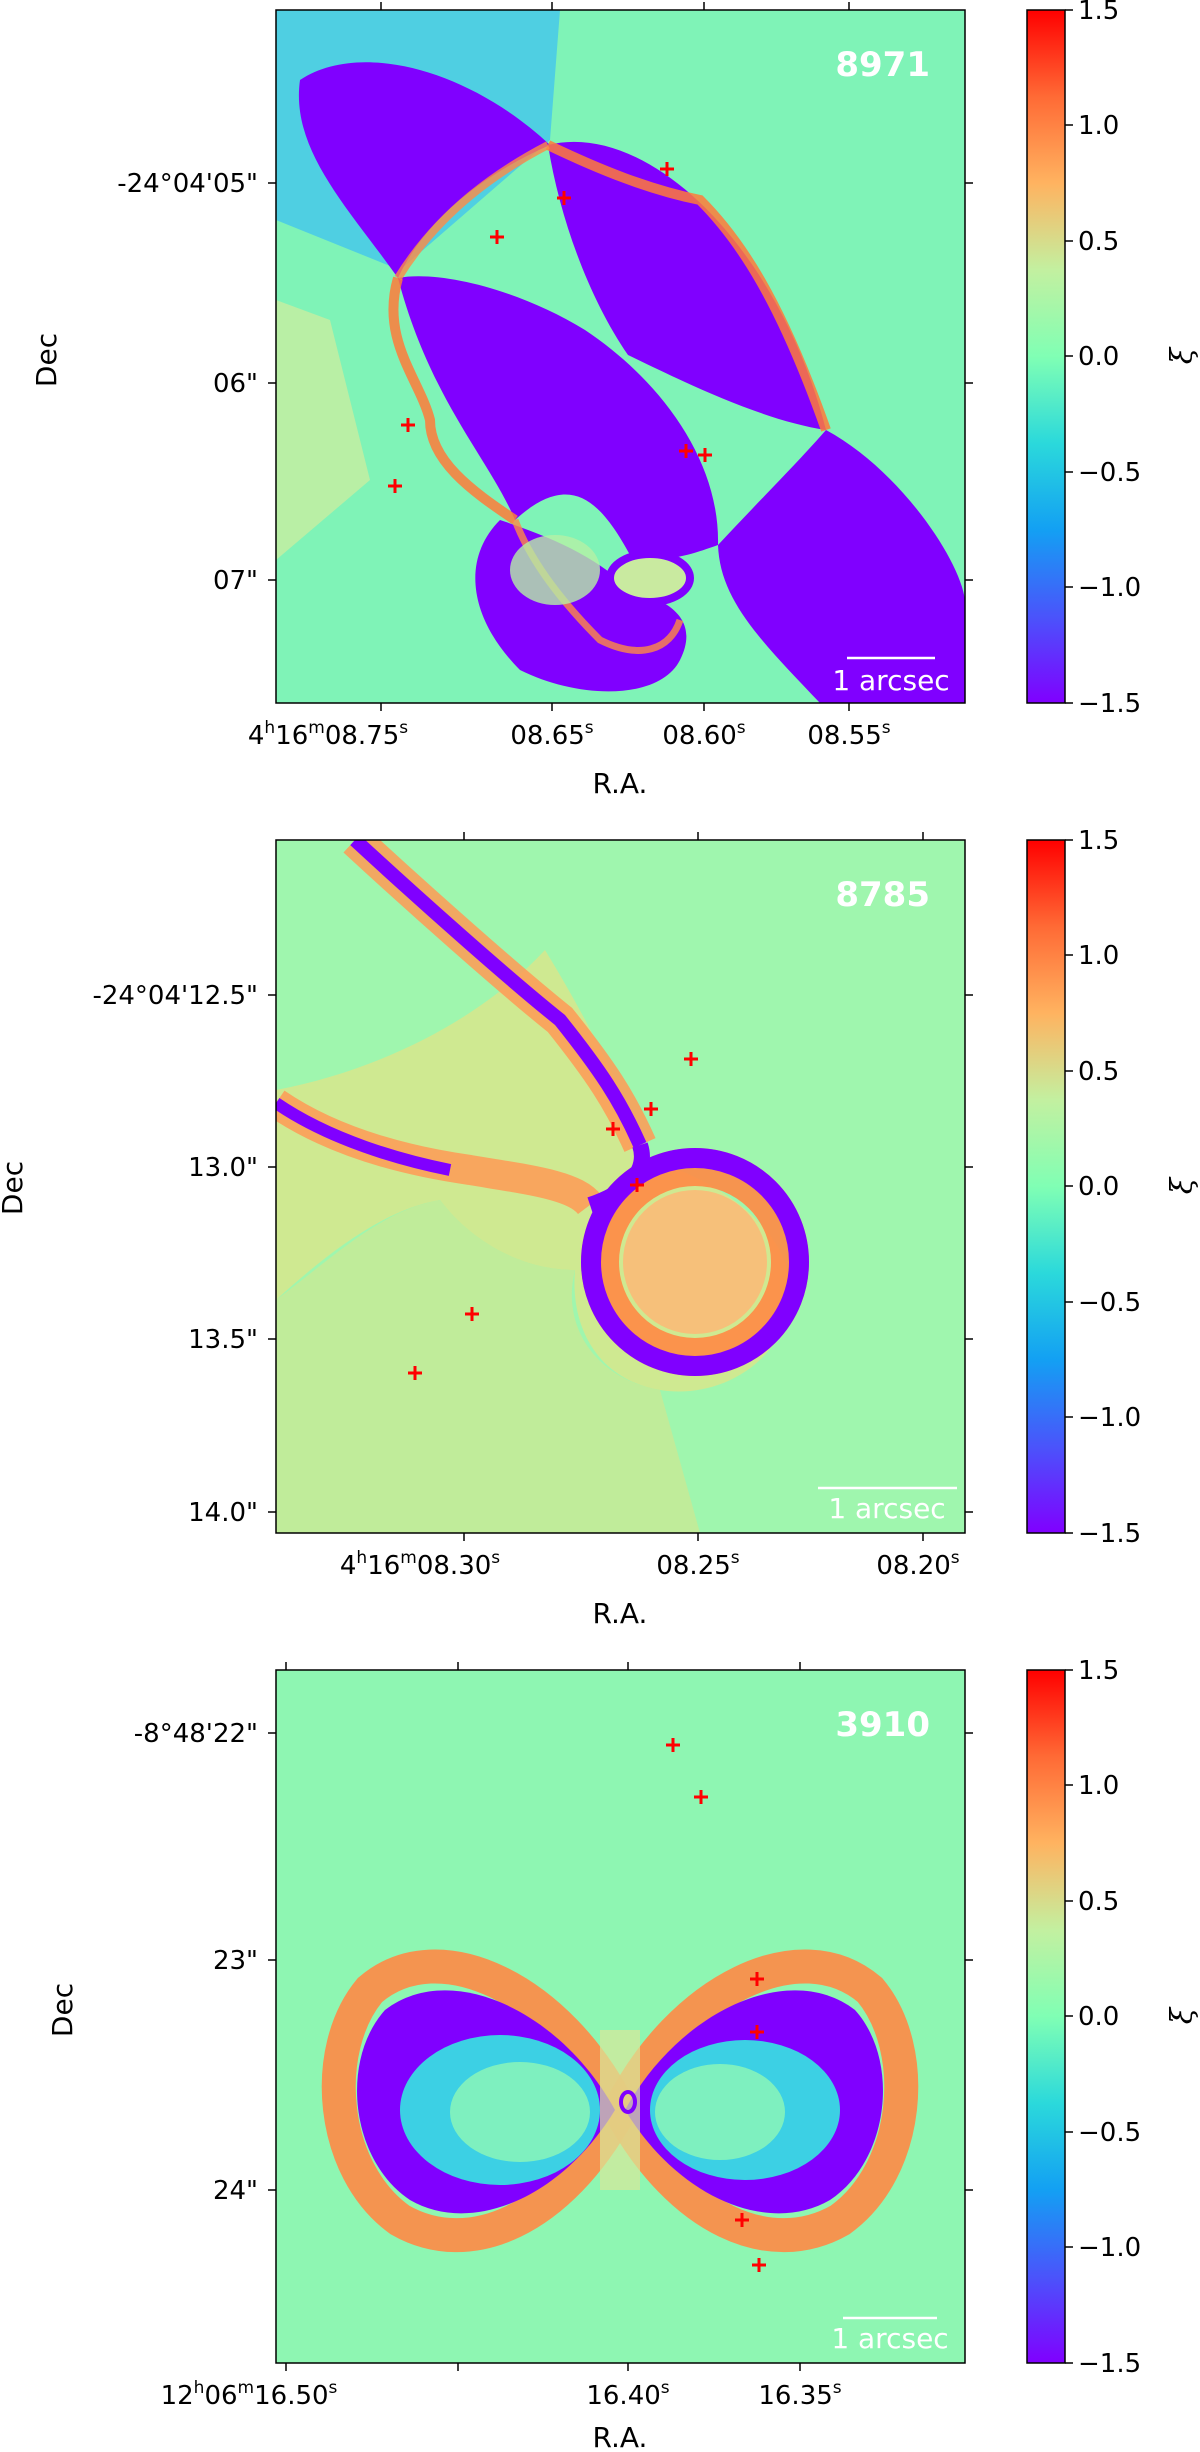 Image resolution: width=1200 pixels, height=2452 pixels. I want to click on panel-label: 8971, so click(882, 65).